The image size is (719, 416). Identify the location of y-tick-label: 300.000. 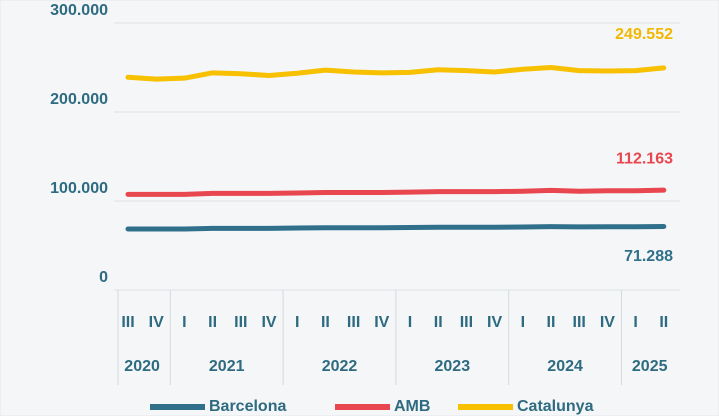
(79, 10).